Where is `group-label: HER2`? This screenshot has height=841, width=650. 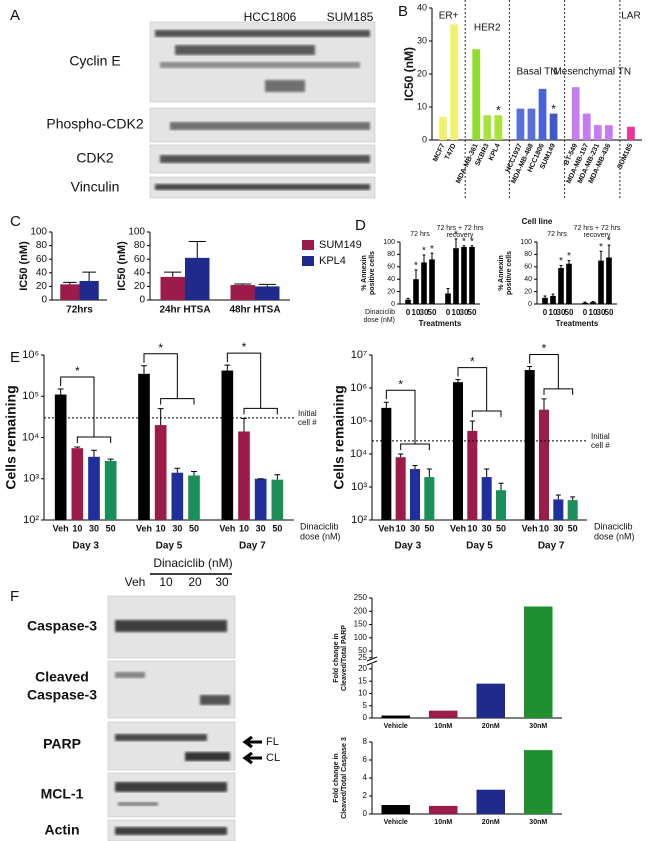 group-label: HER2 is located at coordinates (487, 28).